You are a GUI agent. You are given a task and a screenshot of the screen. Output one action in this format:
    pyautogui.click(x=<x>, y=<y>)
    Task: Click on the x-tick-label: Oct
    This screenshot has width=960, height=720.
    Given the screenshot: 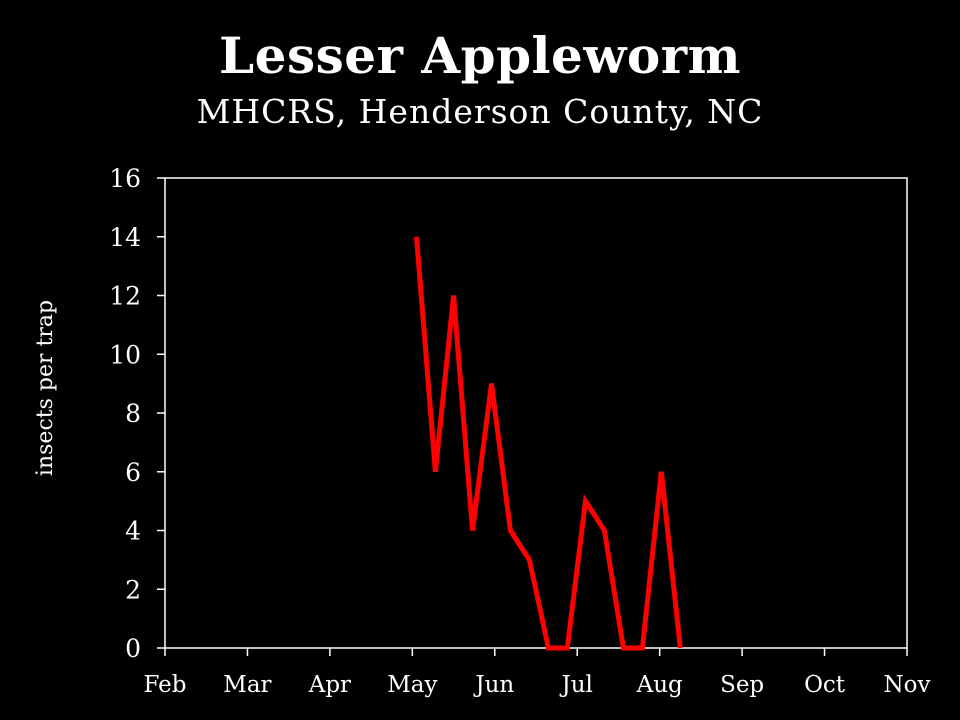 What is the action you would take?
    pyautogui.click(x=825, y=685)
    